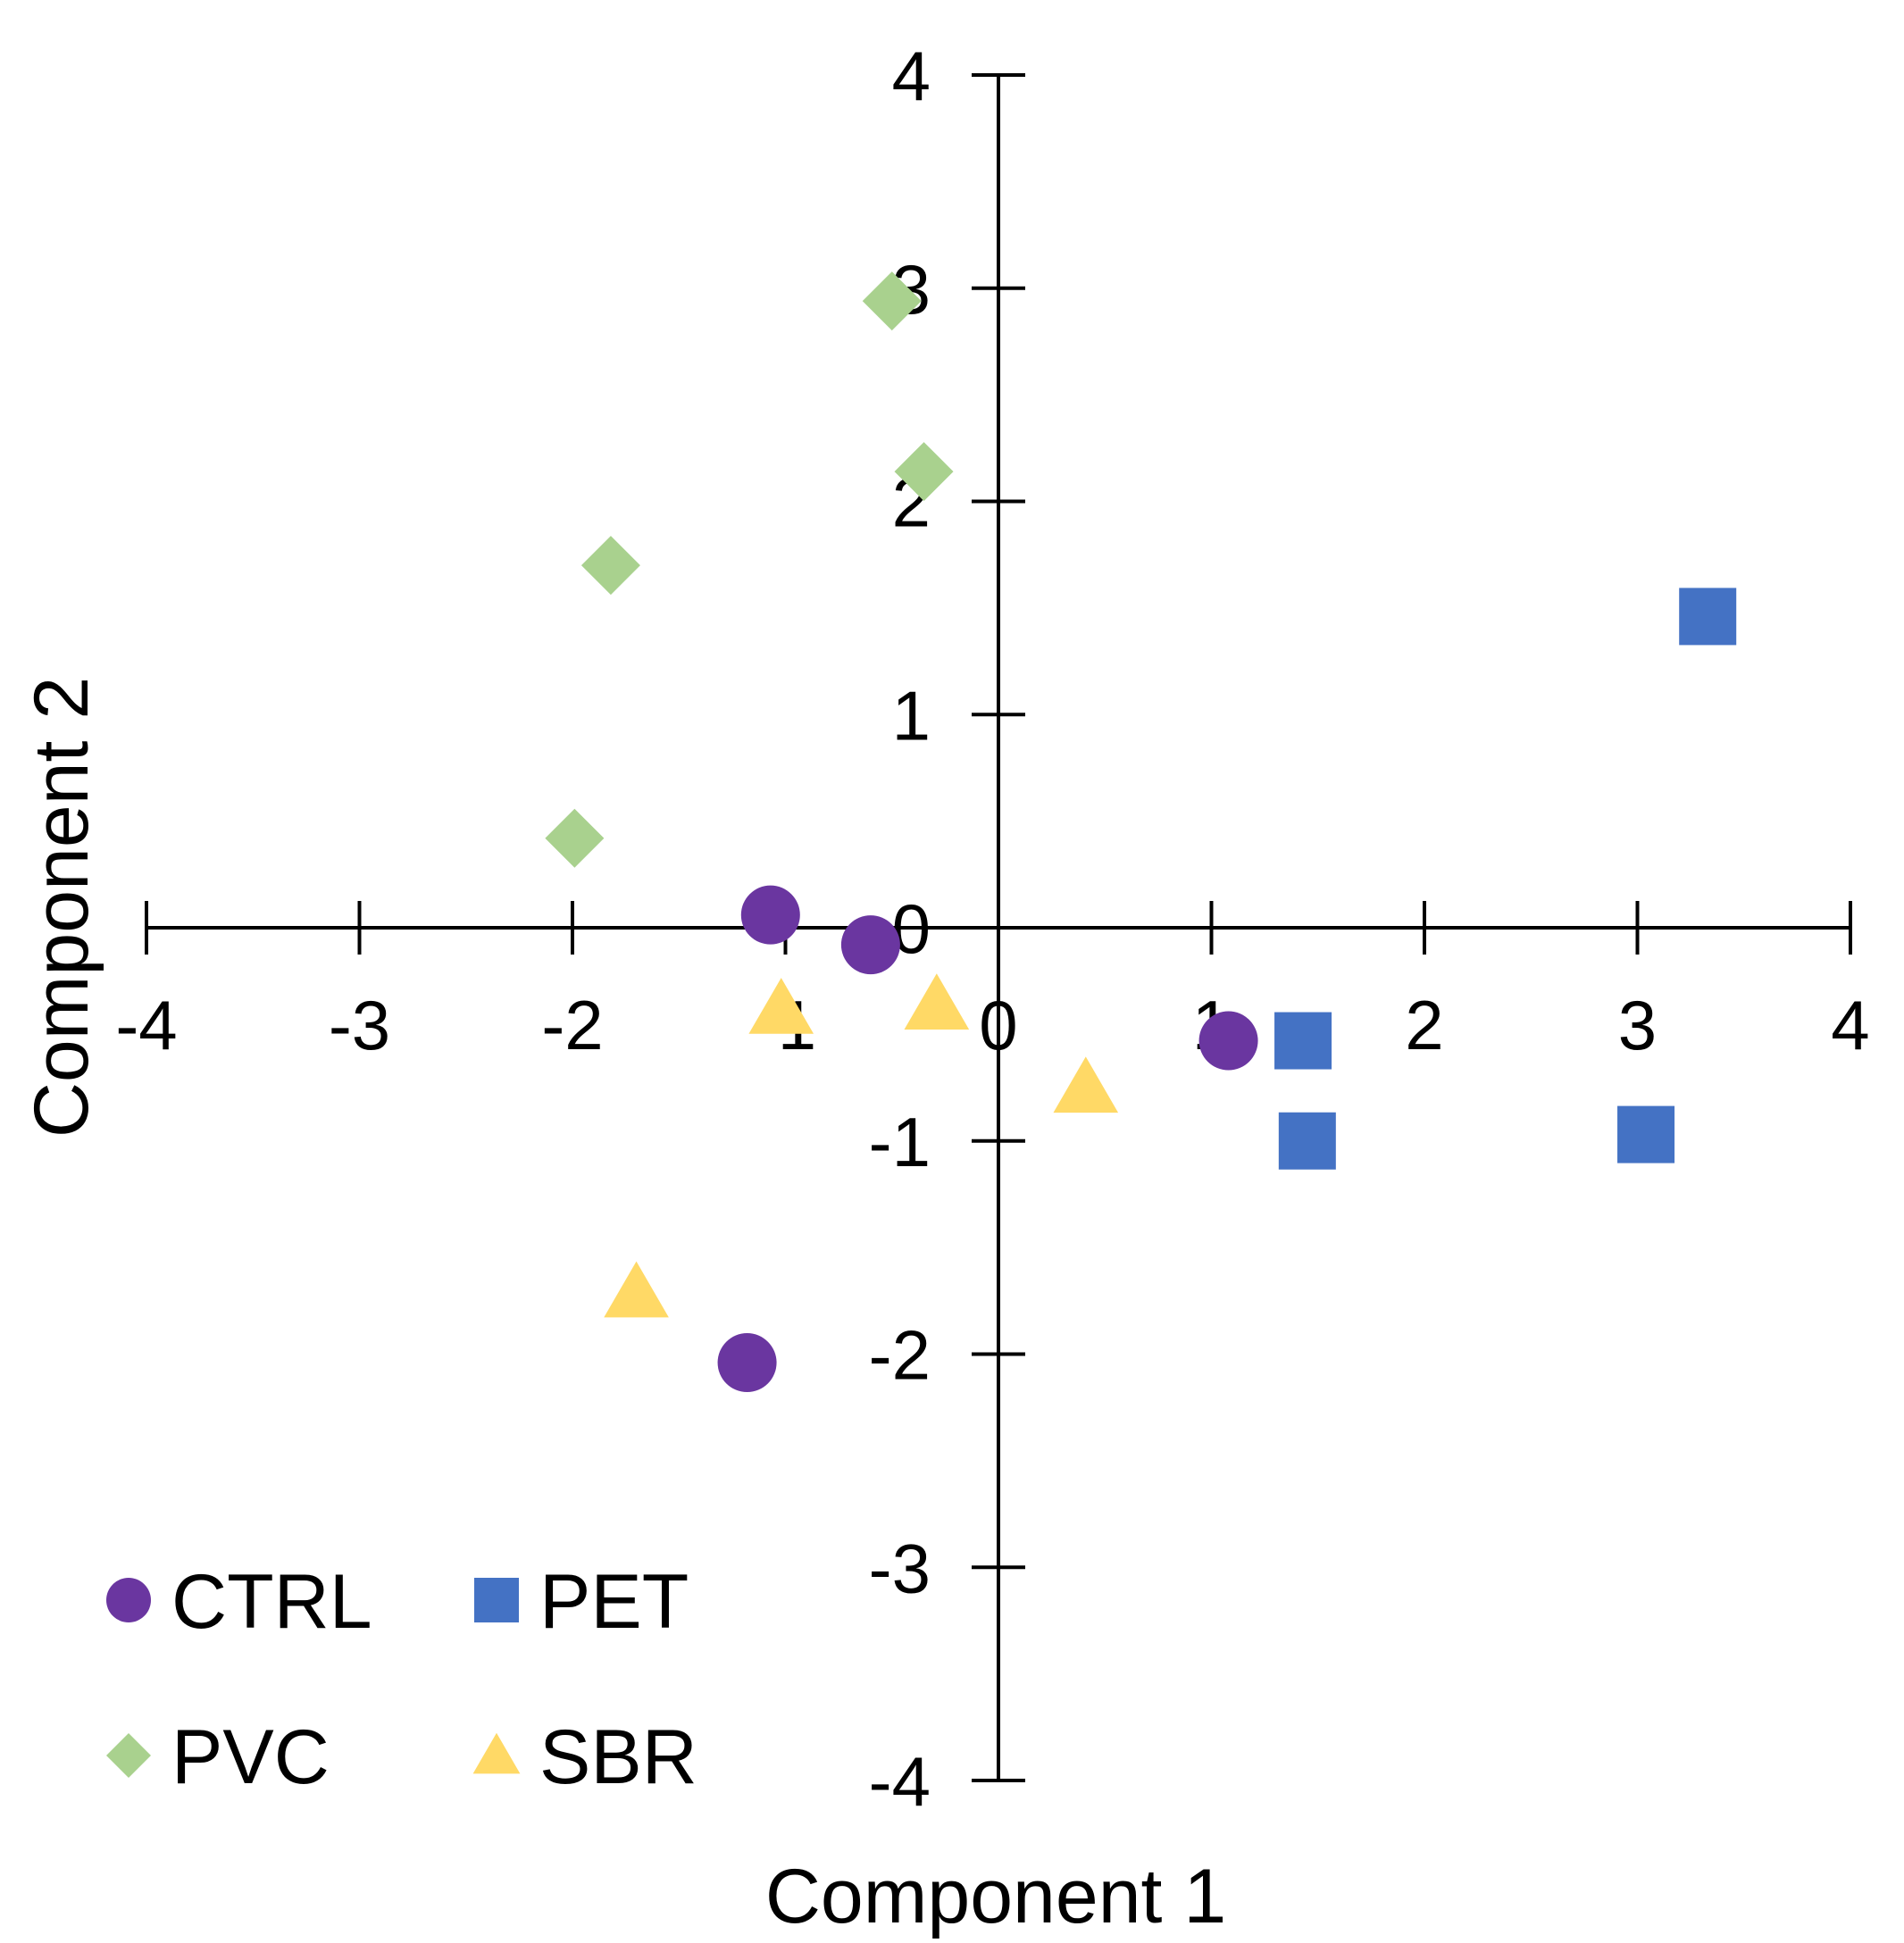 This screenshot has height=1943, width=1904. I want to click on legend-label: SBR, so click(618, 1757).